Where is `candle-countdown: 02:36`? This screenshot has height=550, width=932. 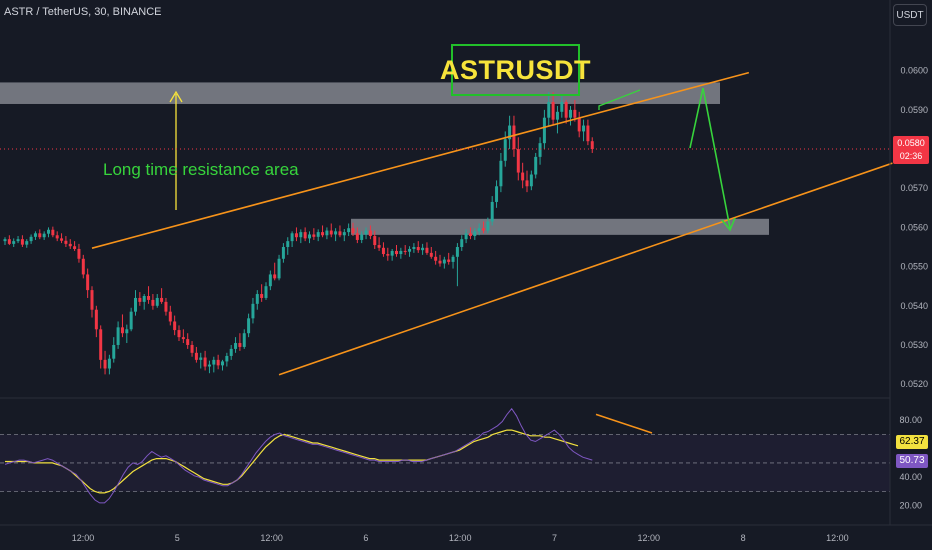 candle-countdown: 02:36 is located at coordinates (911, 156).